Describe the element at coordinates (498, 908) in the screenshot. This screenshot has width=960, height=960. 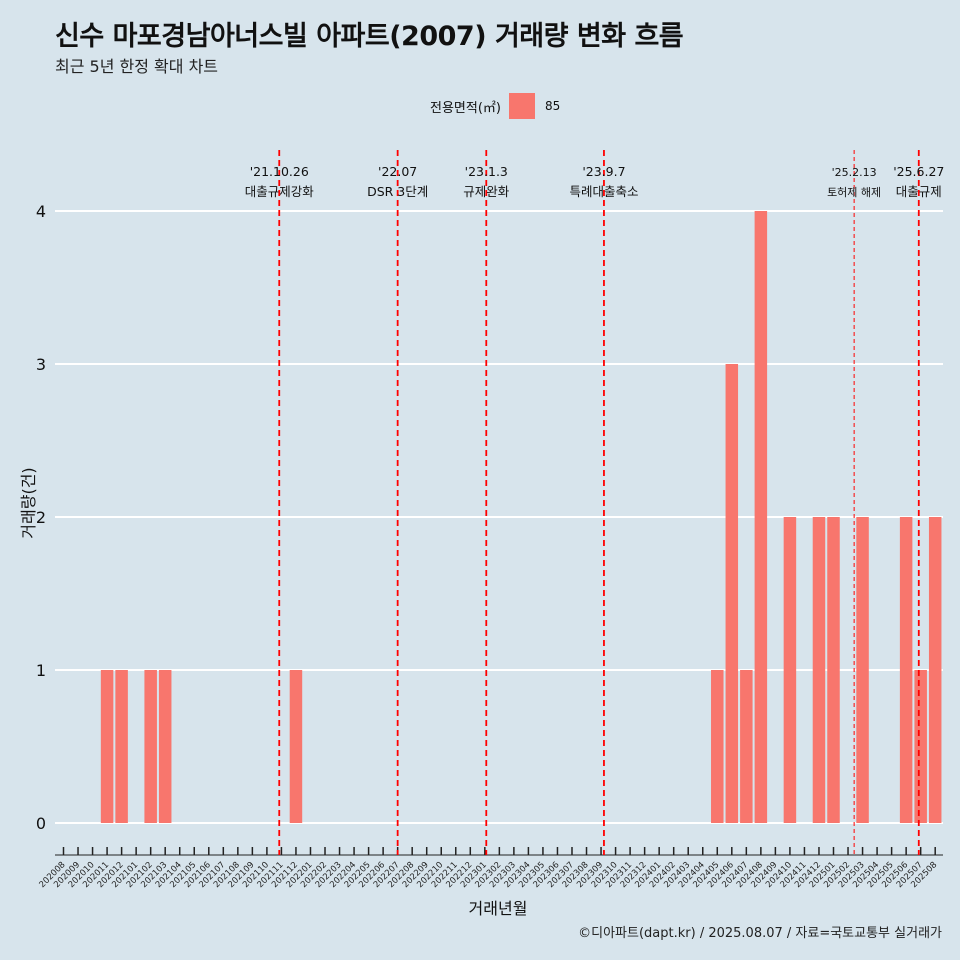
I see `x-axis-title: 거래년월` at that location.